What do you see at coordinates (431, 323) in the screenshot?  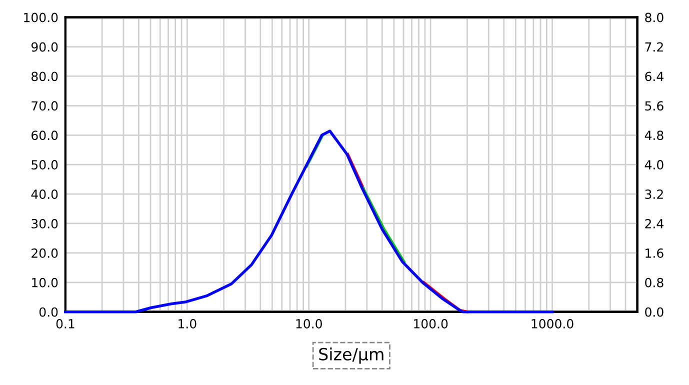 I see `x-tick-label: 100.0` at bounding box center [431, 323].